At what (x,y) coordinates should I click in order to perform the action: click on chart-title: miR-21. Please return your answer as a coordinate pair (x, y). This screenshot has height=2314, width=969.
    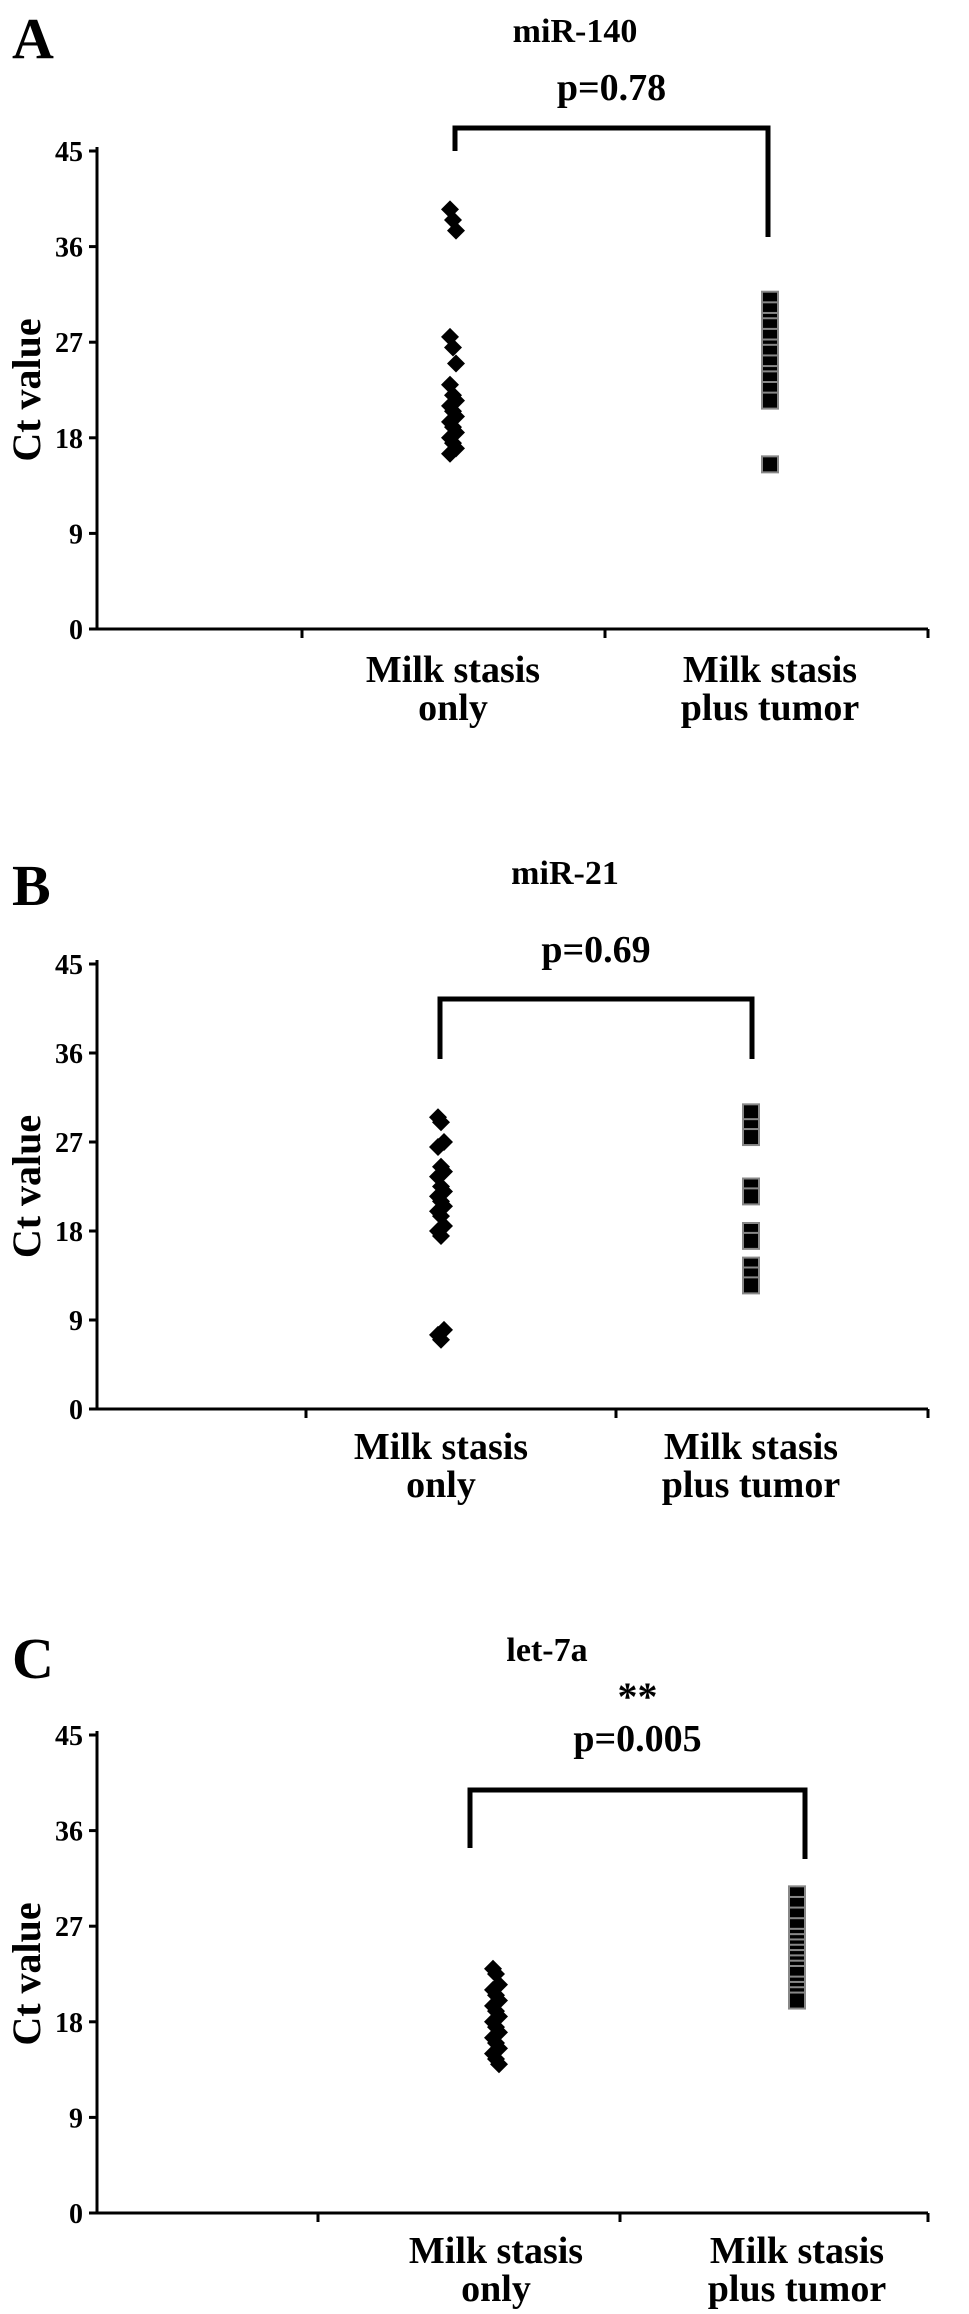
    Looking at the image, I should click on (565, 873).